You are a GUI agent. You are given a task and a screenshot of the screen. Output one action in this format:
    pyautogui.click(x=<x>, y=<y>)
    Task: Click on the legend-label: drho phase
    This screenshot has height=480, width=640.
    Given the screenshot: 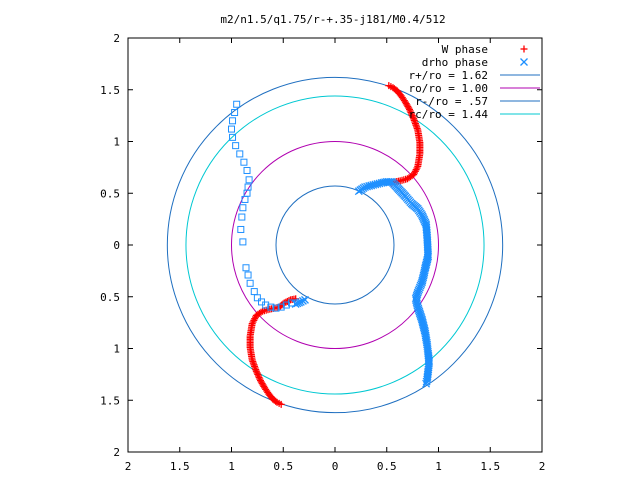 What is the action you would take?
    pyautogui.click(x=455, y=62)
    